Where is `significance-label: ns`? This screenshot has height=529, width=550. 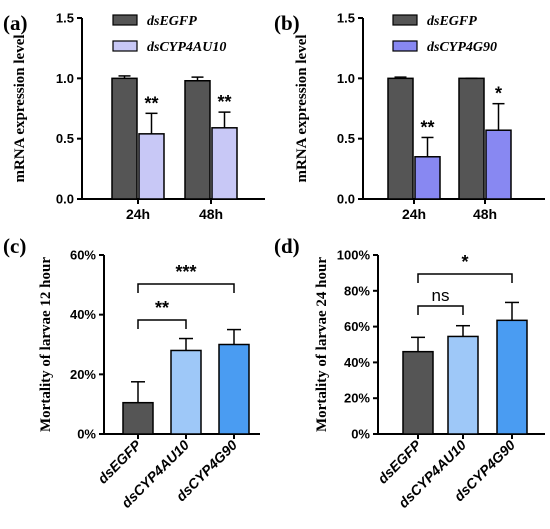 significance-label: ns is located at coordinates (441, 295).